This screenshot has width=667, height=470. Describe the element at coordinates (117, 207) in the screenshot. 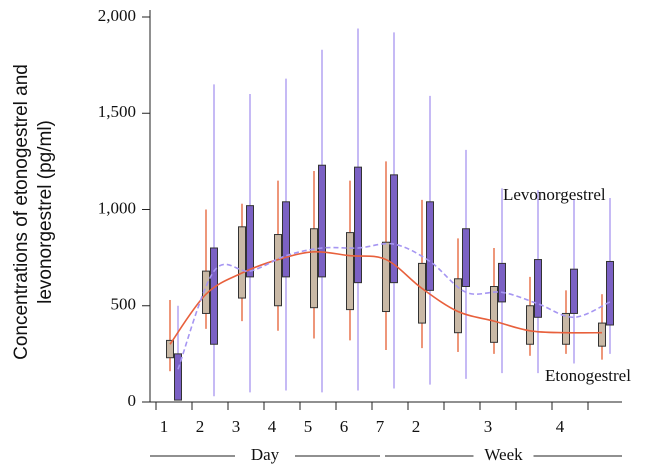

I see `y-tick-label: 1,000` at that location.